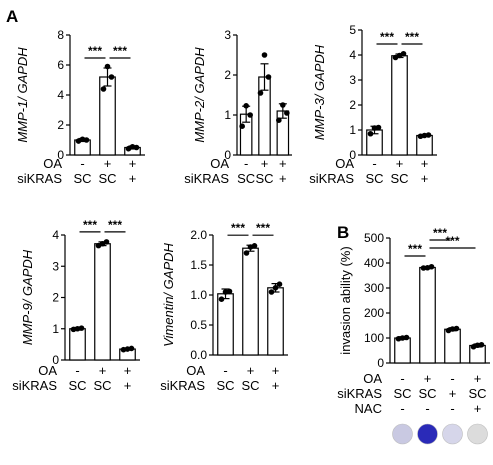  What do you see at coordinates (22, 95) in the screenshot?
I see `y-axis-label: MMP-1/ GAPDH` at bounding box center [22, 95].